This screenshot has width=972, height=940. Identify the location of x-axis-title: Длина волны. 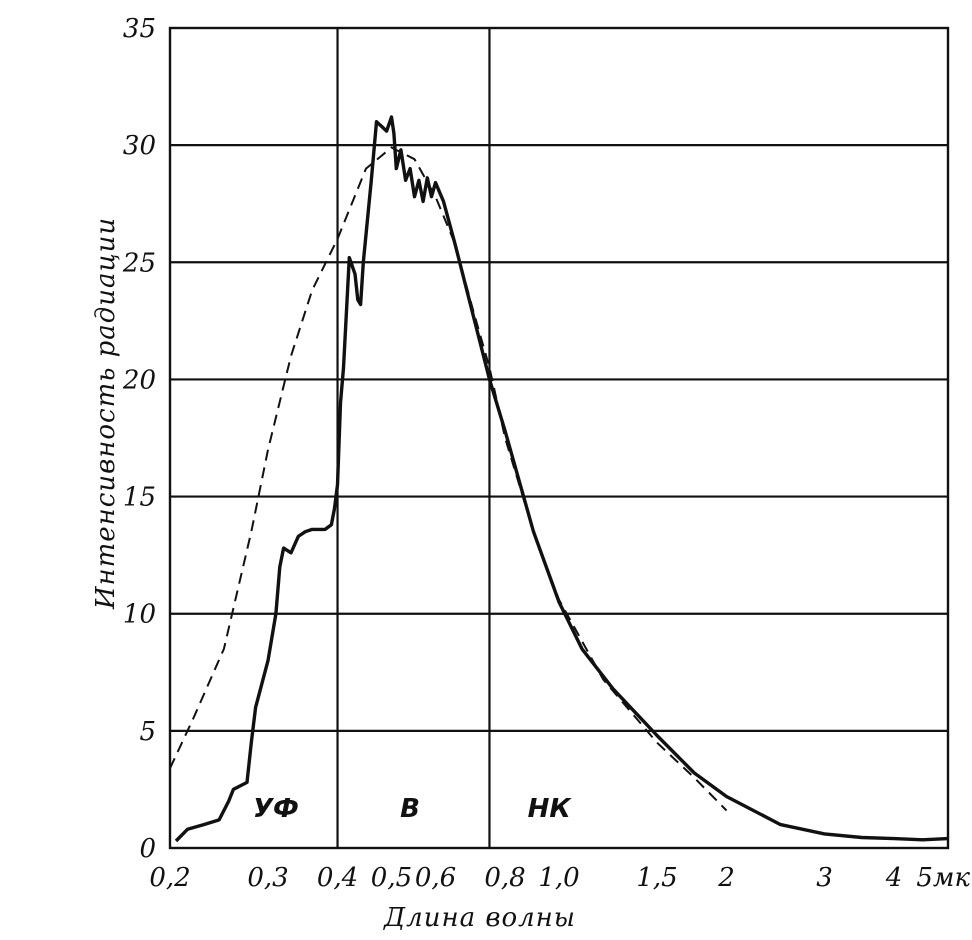
(479, 918).